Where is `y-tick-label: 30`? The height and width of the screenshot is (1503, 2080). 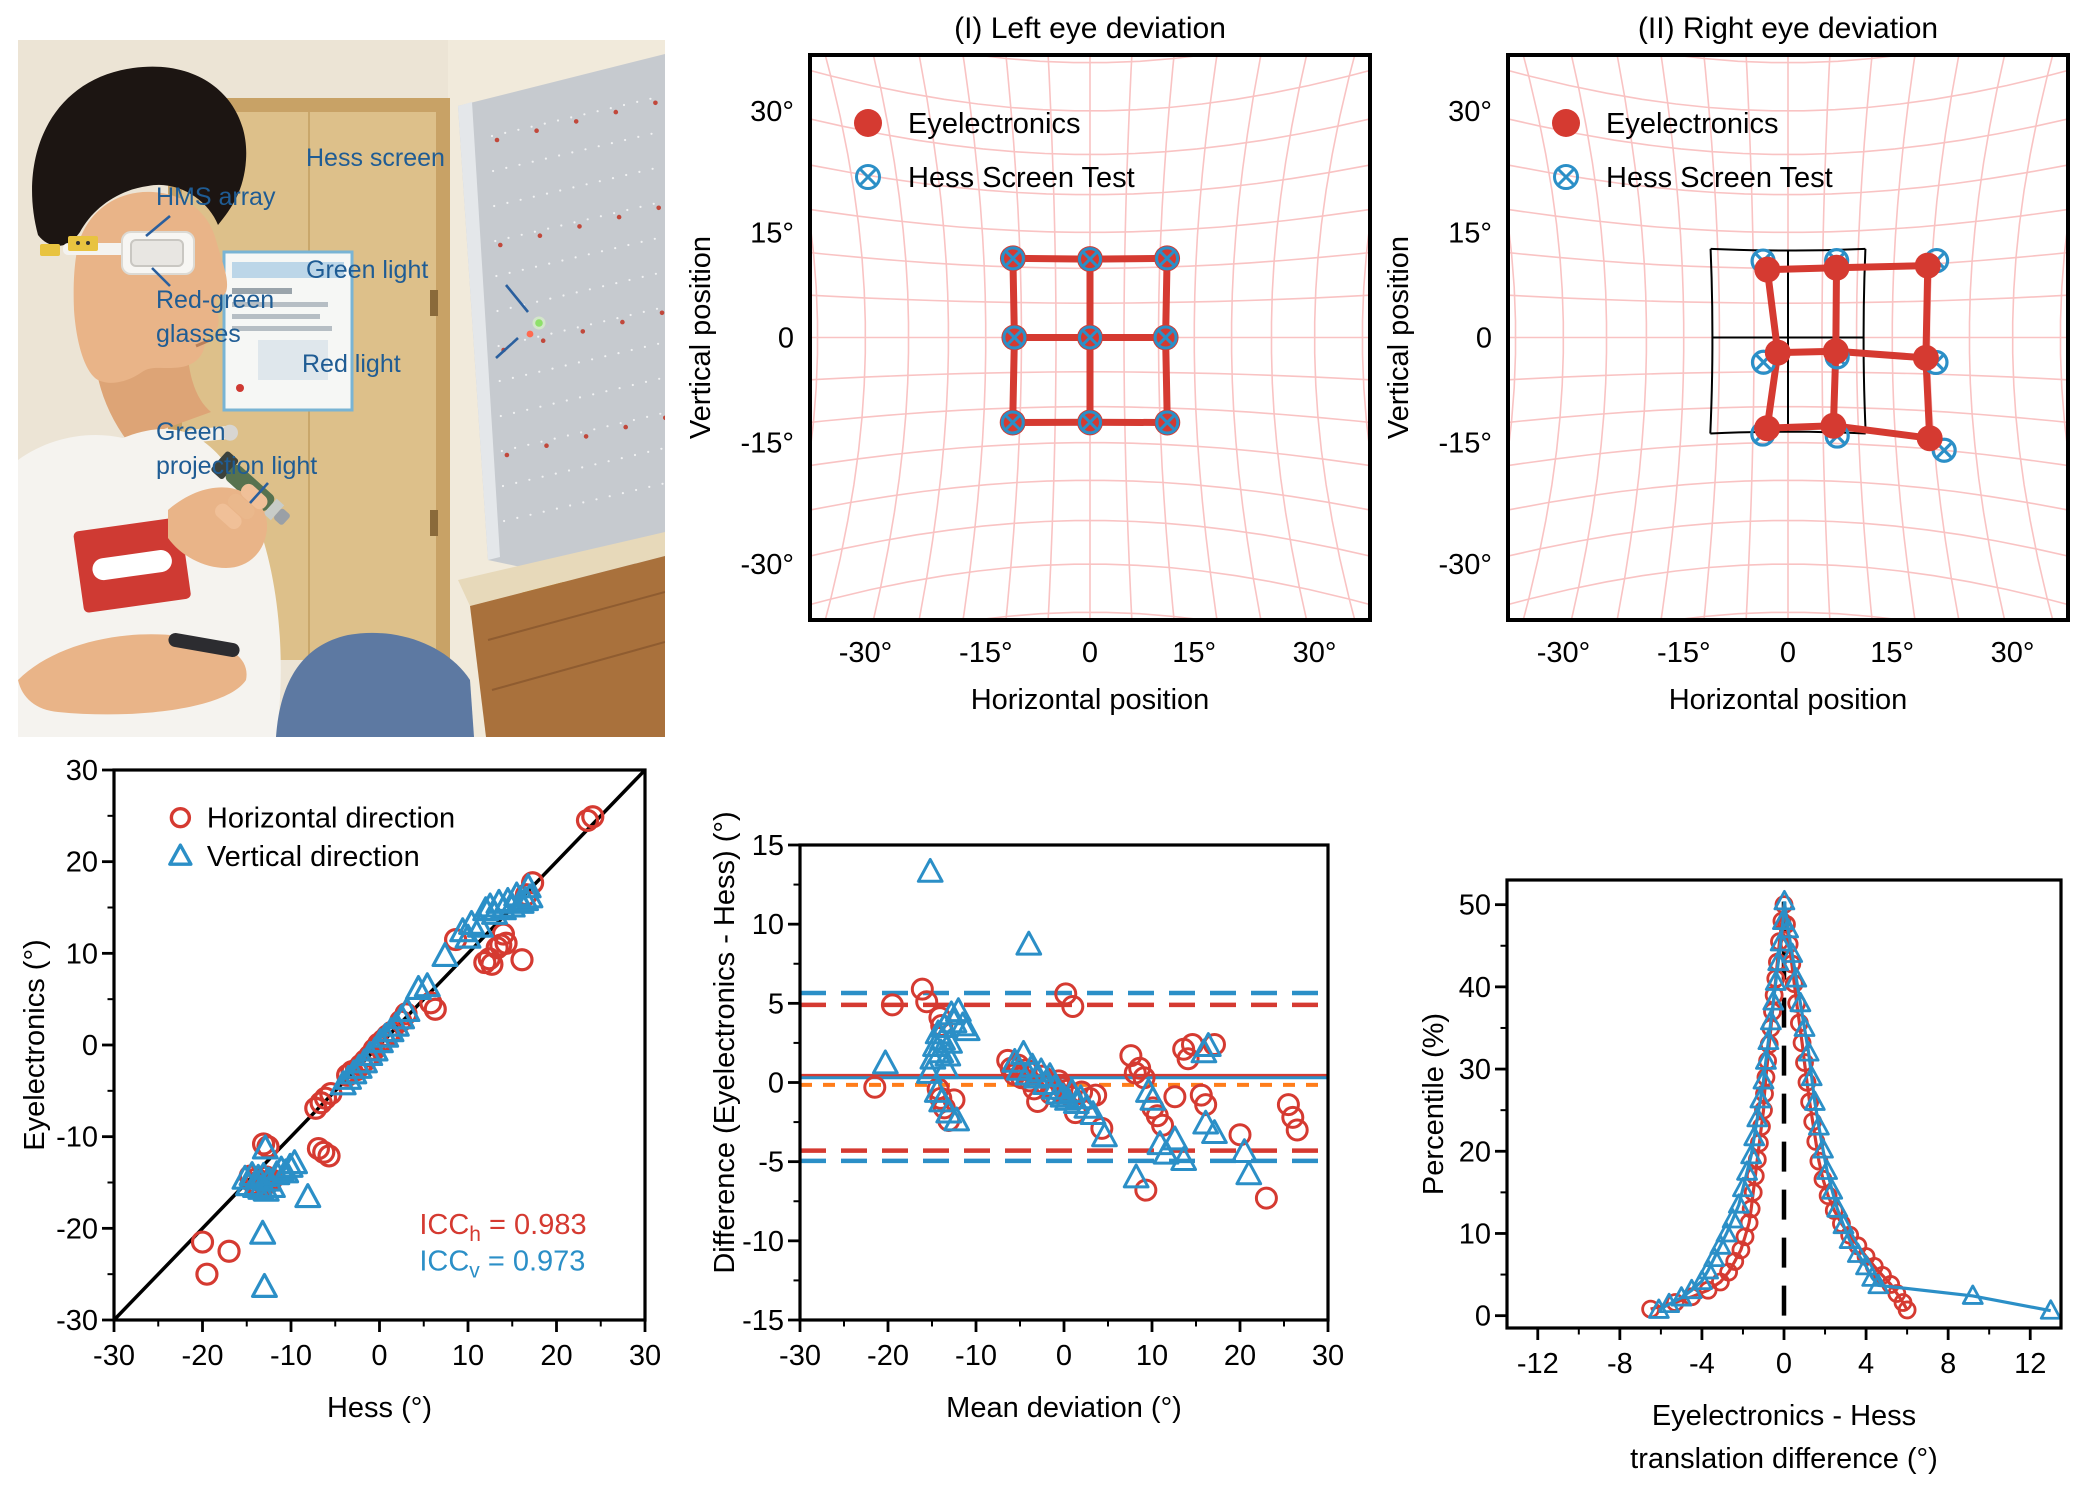
y-tick-label: 30 is located at coordinates (82, 771).